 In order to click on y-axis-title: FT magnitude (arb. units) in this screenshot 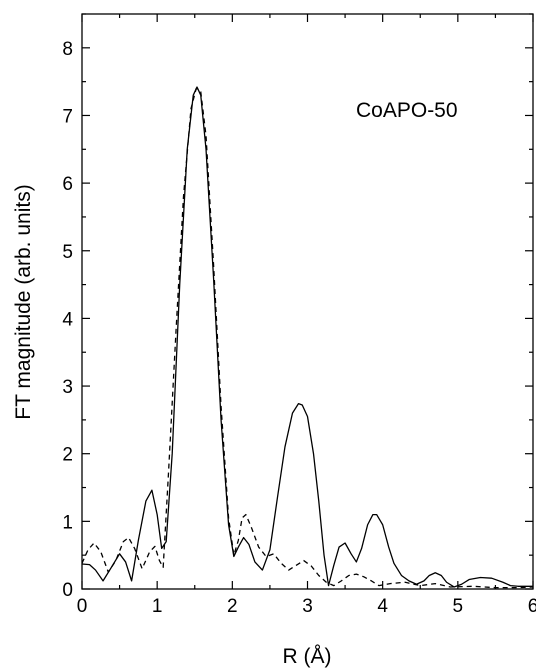, I will do `click(23, 301)`.